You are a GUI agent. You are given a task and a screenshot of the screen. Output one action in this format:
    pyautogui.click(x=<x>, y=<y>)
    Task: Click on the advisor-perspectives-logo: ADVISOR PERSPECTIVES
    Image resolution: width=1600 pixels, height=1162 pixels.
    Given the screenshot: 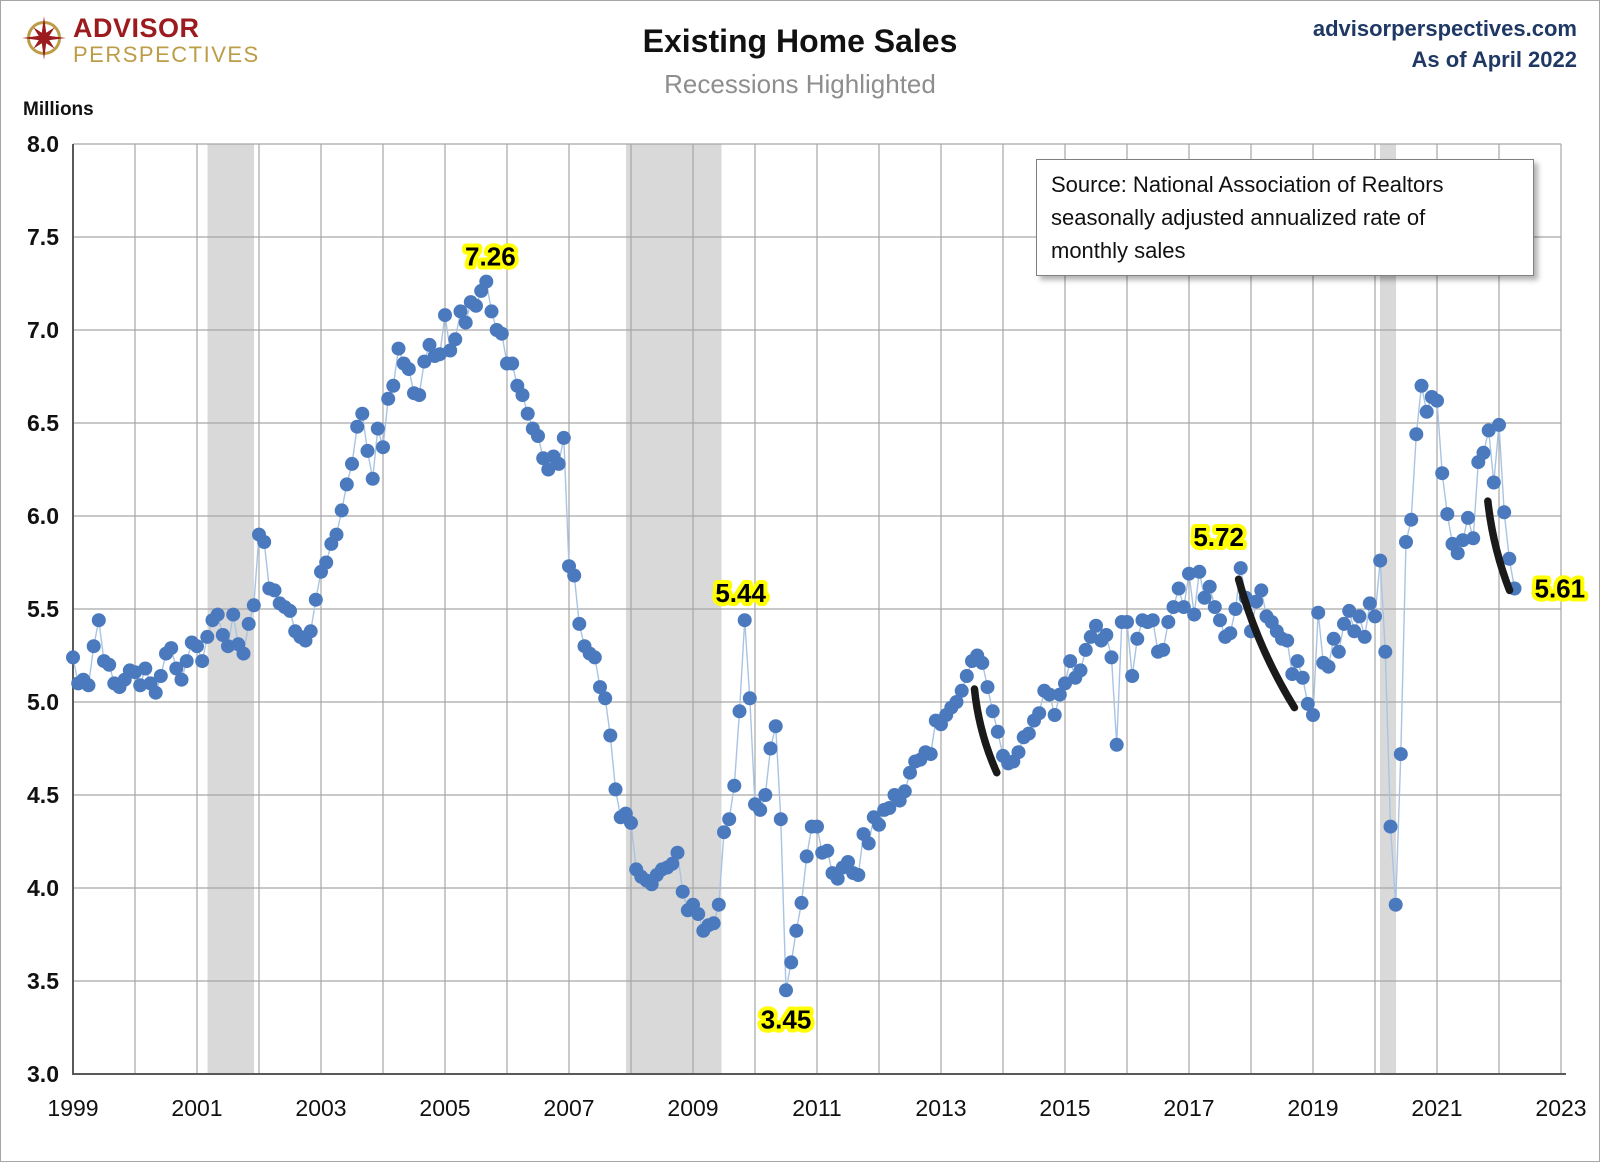 What is the action you would take?
    pyautogui.click(x=140, y=40)
    